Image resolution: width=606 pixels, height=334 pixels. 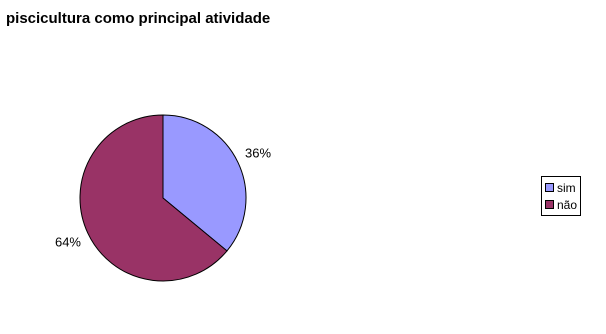 What do you see at coordinates (68, 242) in the screenshot?
I see `data-label-nao: 64%` at bounding box center [68, 242].